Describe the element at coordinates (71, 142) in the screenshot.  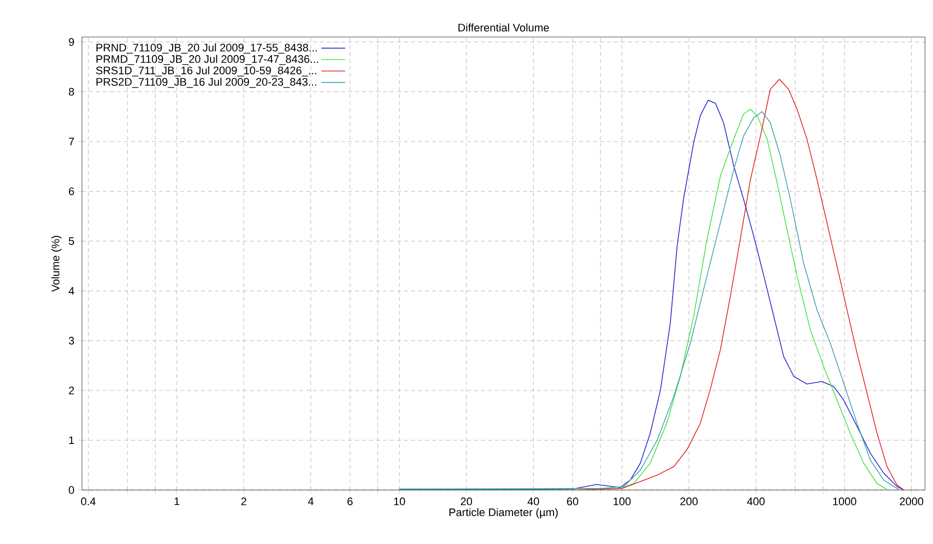
I see `y-tick-label: 7` at that location.